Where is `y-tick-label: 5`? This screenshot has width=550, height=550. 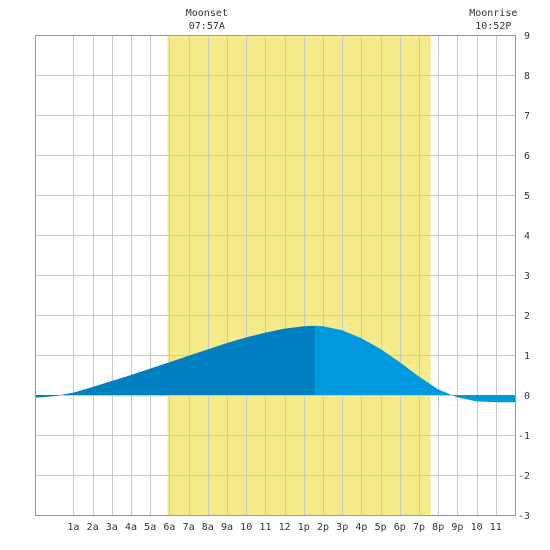
y-tick-label: 5 is located at coordinates (527, 196).